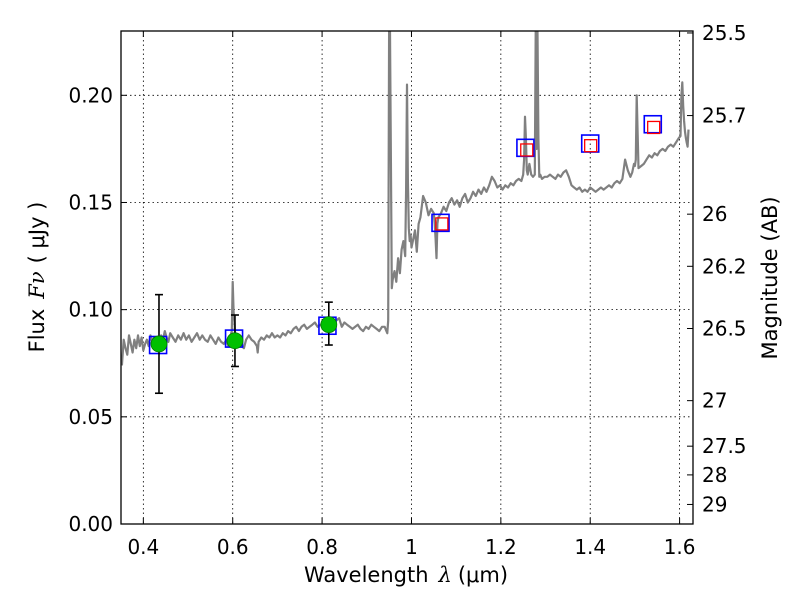 The height and width of the screenshot is (600, 800). I want to click on y2-tick-label: 27.5, so click(724, 446).